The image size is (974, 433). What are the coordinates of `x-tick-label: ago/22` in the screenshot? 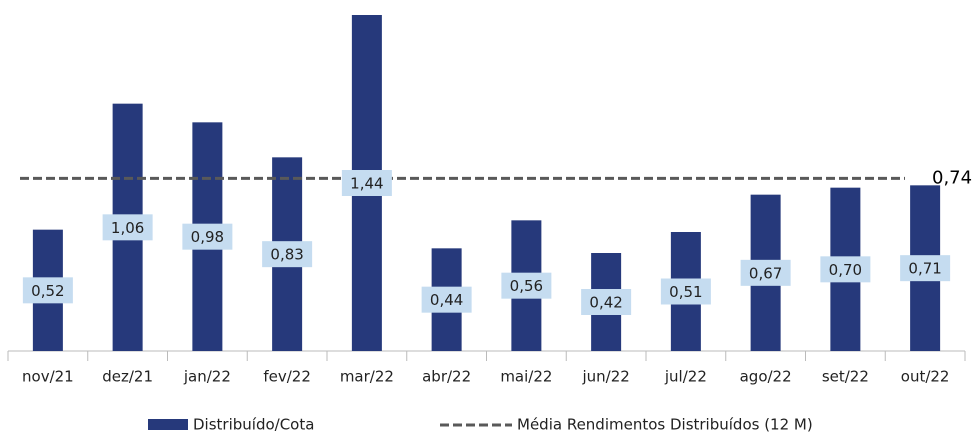 It's located at (766, 377).